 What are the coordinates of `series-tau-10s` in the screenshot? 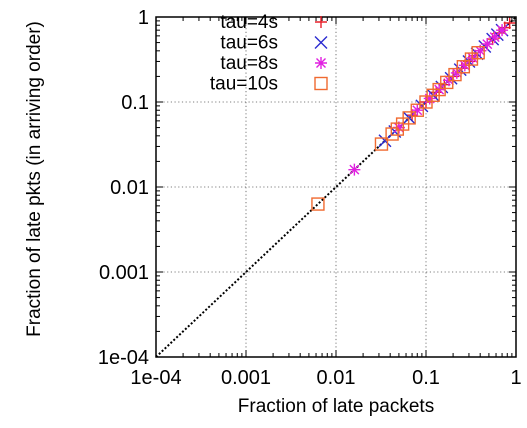 It's located at (398, 128).